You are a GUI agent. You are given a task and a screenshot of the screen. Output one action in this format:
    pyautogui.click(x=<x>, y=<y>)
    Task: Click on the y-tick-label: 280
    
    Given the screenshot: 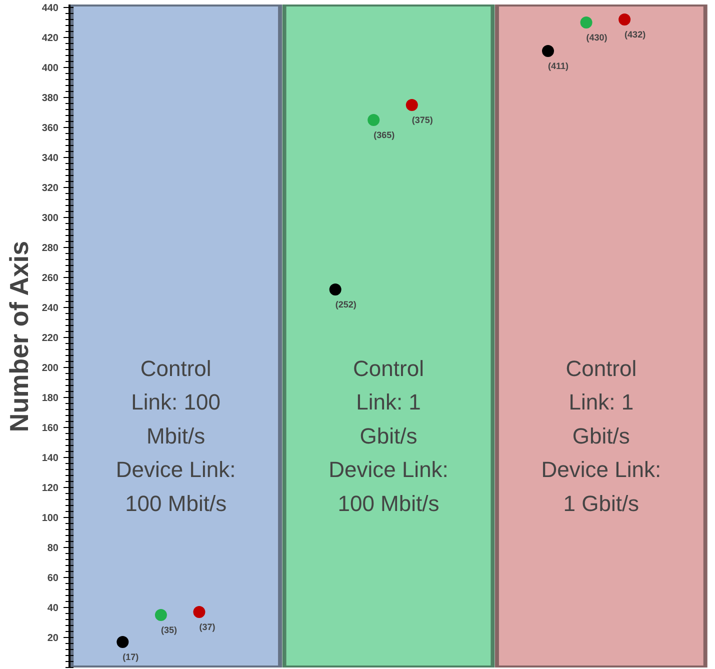 What is the action you would take?
    pyautogui.click(x=50, y=248)
    